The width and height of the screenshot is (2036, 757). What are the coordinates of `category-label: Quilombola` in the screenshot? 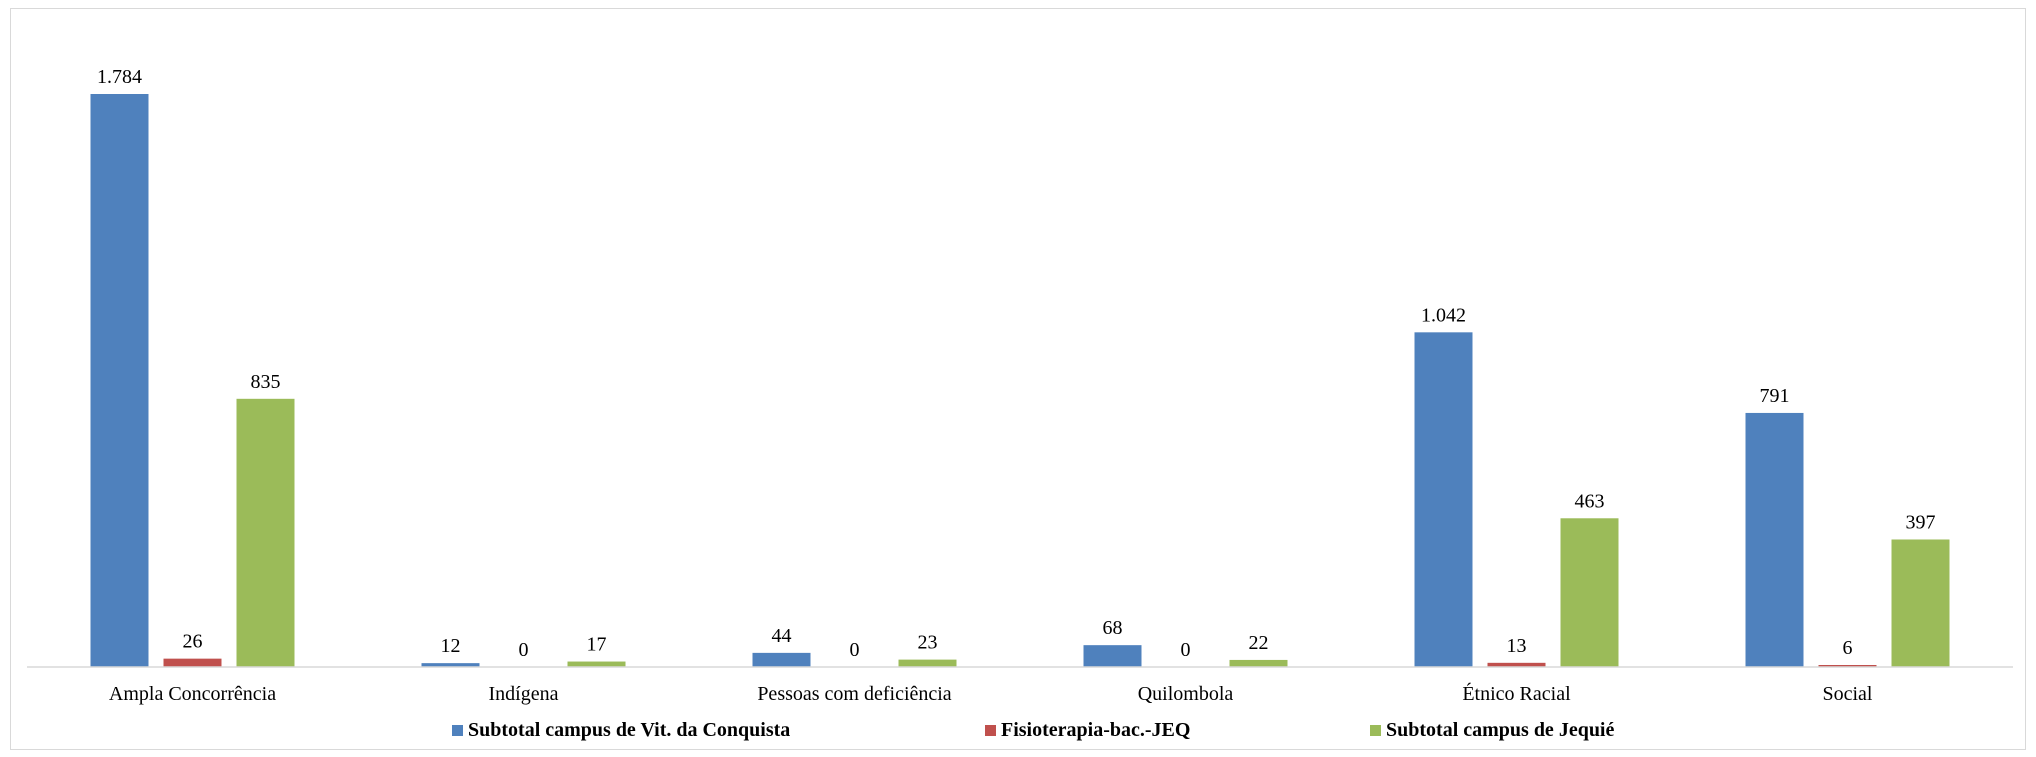 It's located at (1186, 694).